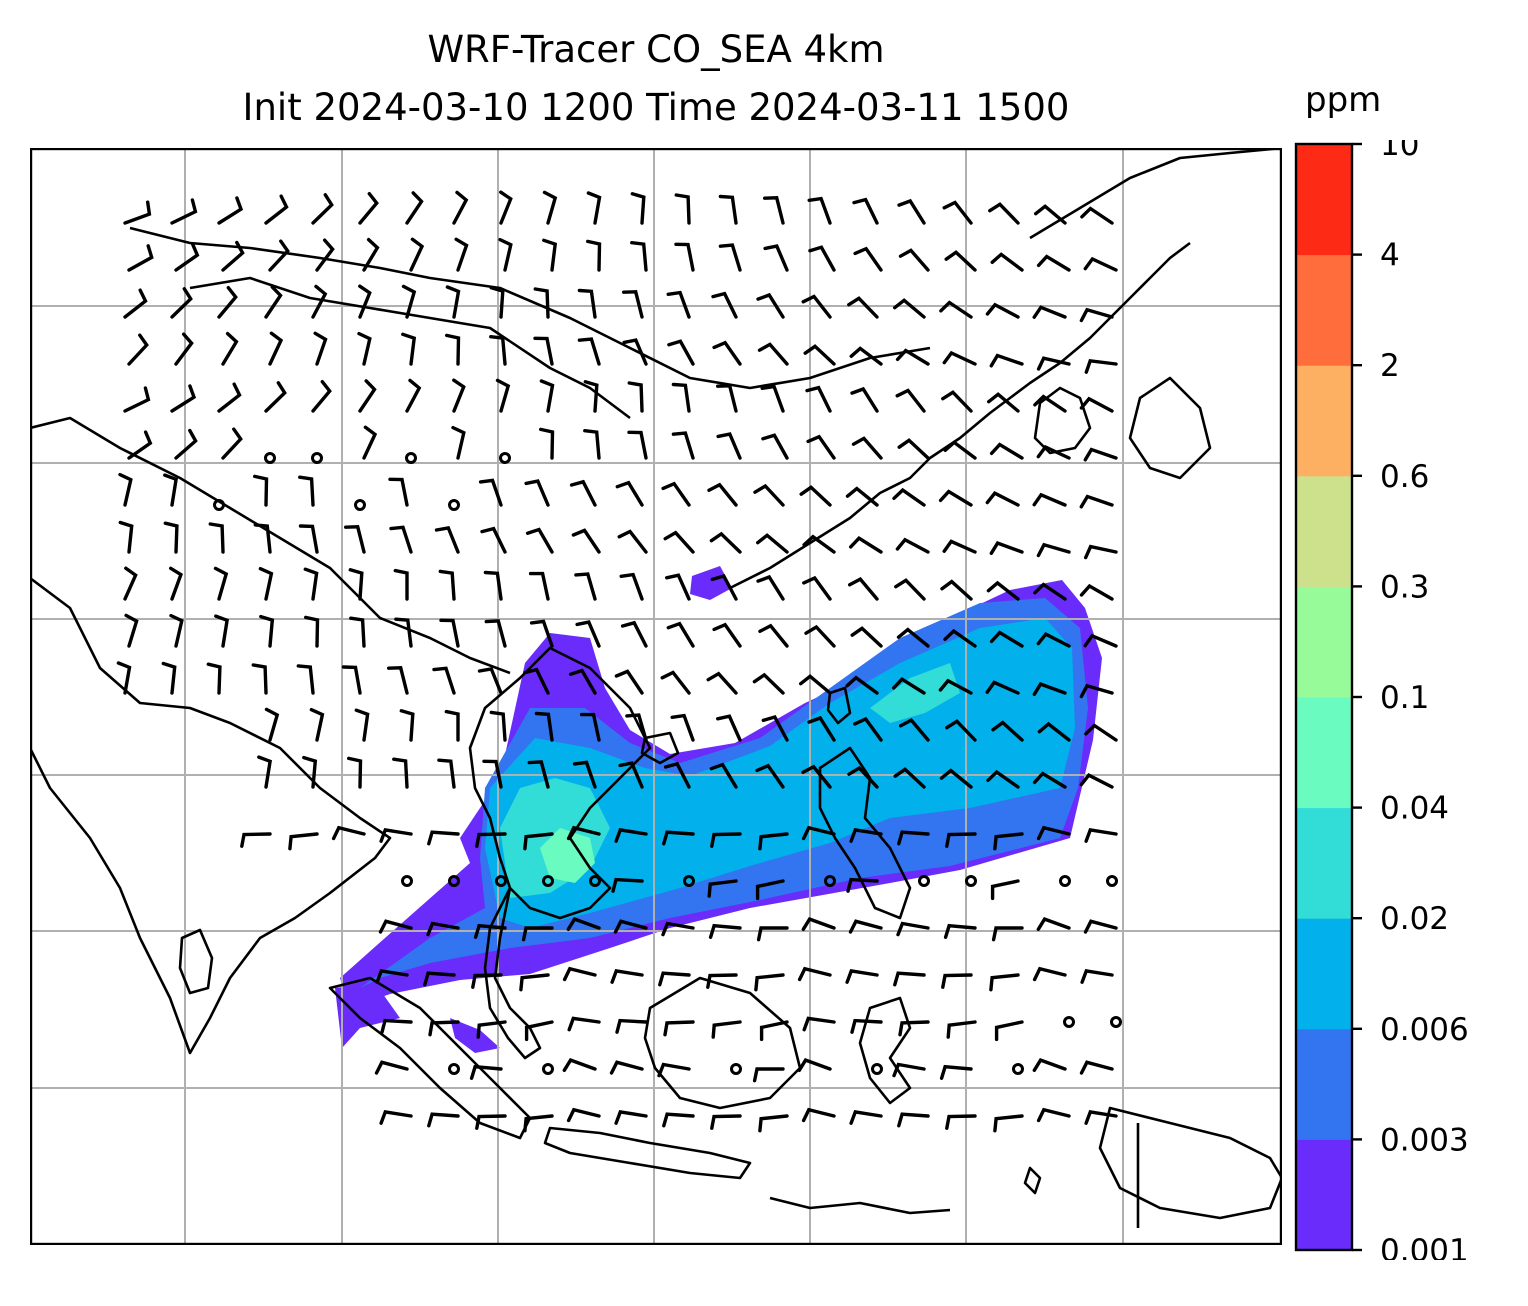  What do you see at coordinates (1062, 420) in the screenshot?
I see `korea-peninsula` at bounding box center [1062, 420].